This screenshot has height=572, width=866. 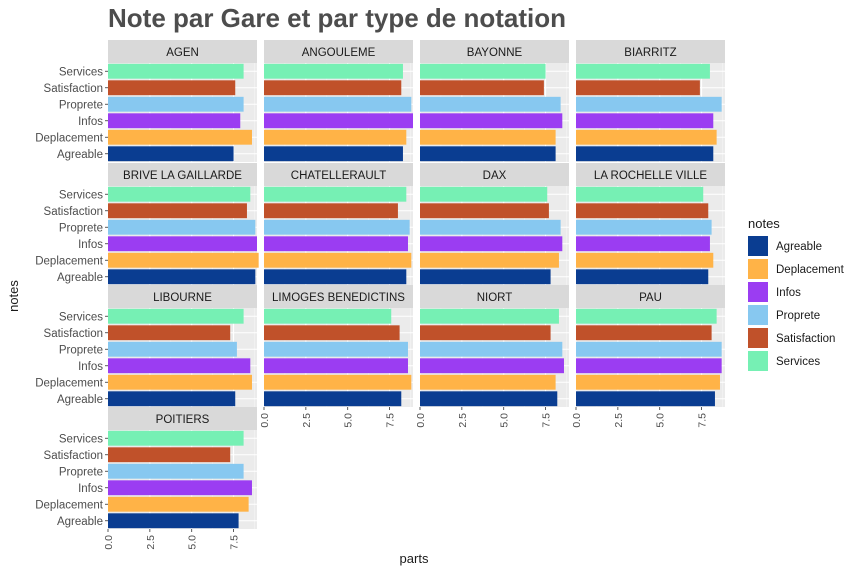 I want to click on legend-title: notes, so click(x=764, y=223).